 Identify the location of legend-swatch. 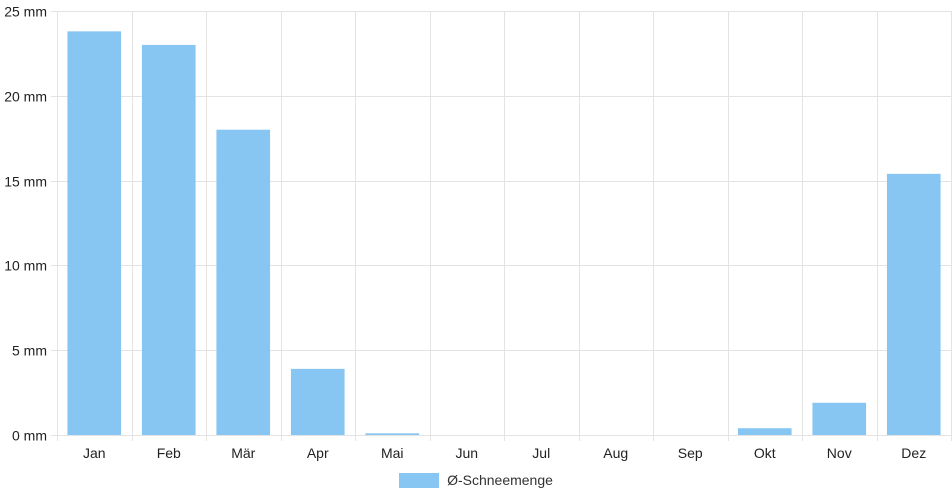
(419, 480).